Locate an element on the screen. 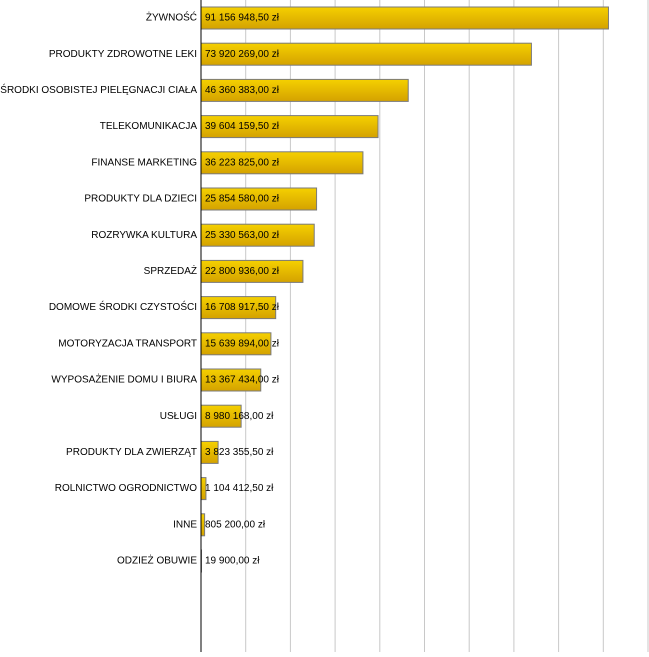 The height and width of the screenshot is (657, 649). y-tick-label: USŁUGI is located at coordinates (178, 416).